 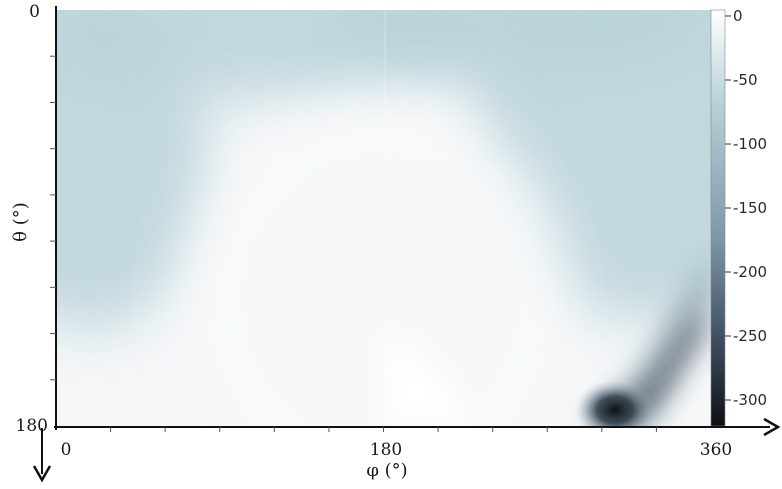 I want to click on colorbar-ticks: 0 -50 -100 -150 -200 -250 -300, so click(x=746, y=208).